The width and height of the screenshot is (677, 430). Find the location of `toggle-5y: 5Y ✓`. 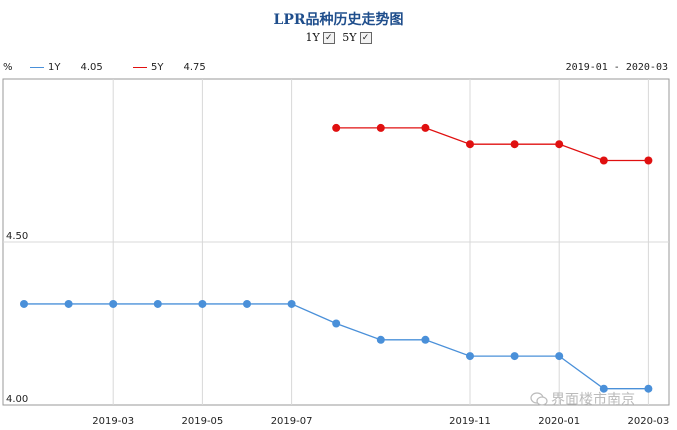

toggle-5y: 5Y ✓ is located at coordinates (357, 37).